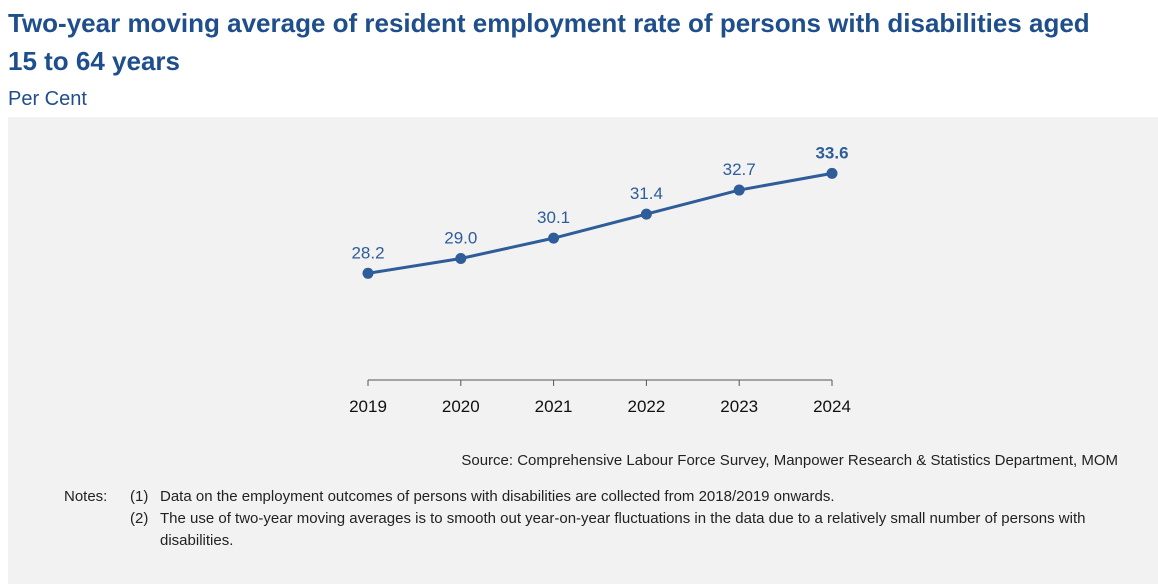 This screenshot has height=584, width=1158. Describe the element at coordinates (368, 406) in the screenshot. I see `x-tick-label: 2019` at that location.